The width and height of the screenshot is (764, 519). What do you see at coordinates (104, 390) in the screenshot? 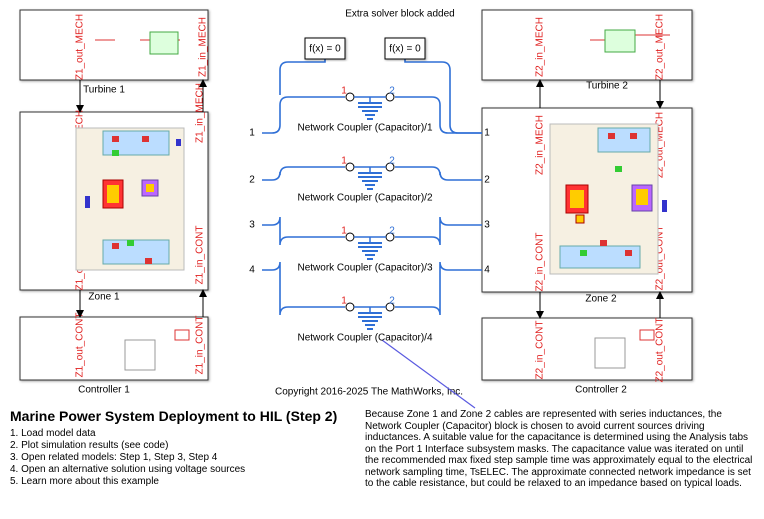
I see `block-label: Controller 1` at bounding box center [104, 390].